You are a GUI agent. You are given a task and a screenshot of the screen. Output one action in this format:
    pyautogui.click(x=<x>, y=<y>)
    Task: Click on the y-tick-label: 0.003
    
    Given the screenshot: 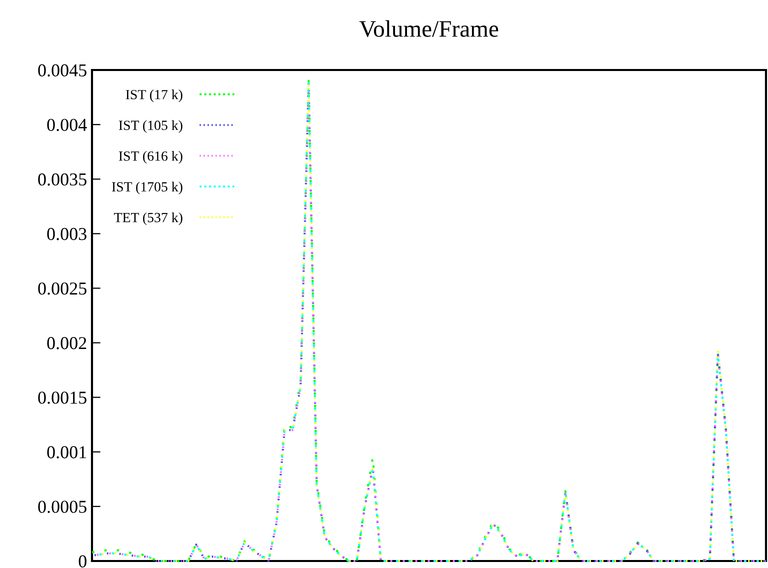 What is the action you would take?
    pyautogui.click(x=66, y=234)
    